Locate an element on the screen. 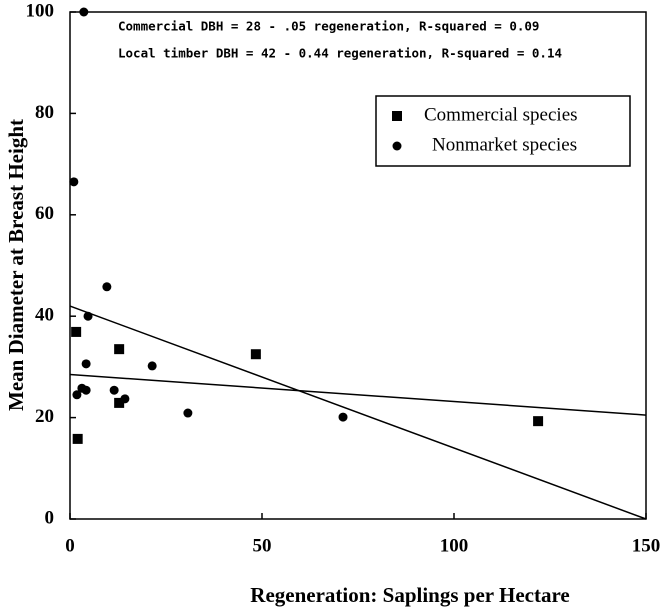 The height and width of the screenshot is (614, 663). x-tick-label: 50 is located at coordinates (262, 545).